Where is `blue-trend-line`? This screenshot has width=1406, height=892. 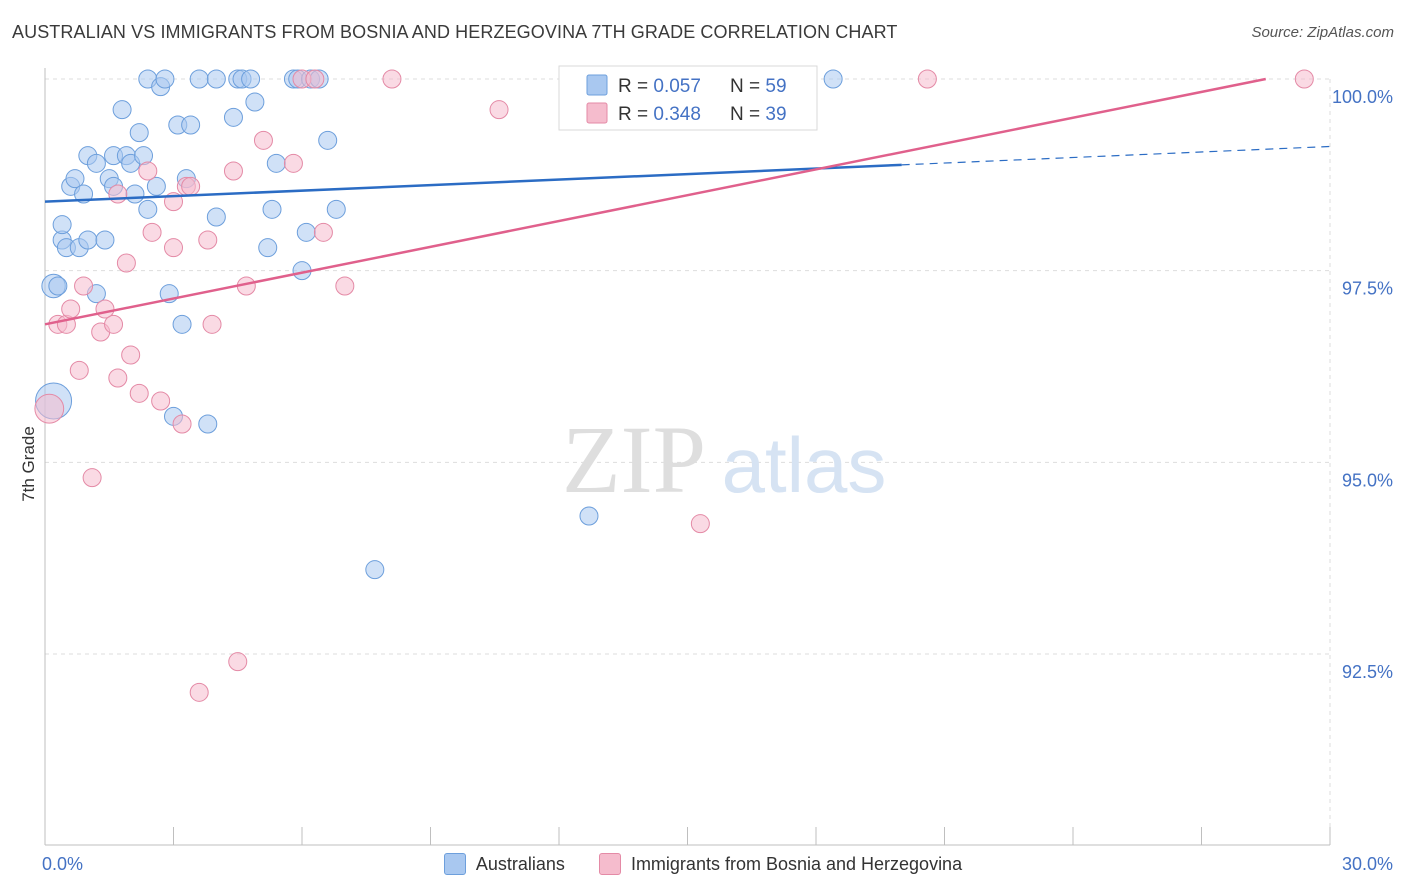 blue-trend-line is located at coordinates (473, 183).